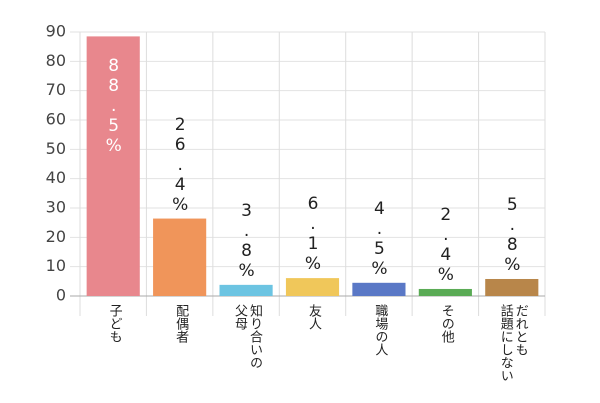  Describe the element at coordinates (380, 330) in the screenshot. I see `x-tick-label: 職場の人` at that location.